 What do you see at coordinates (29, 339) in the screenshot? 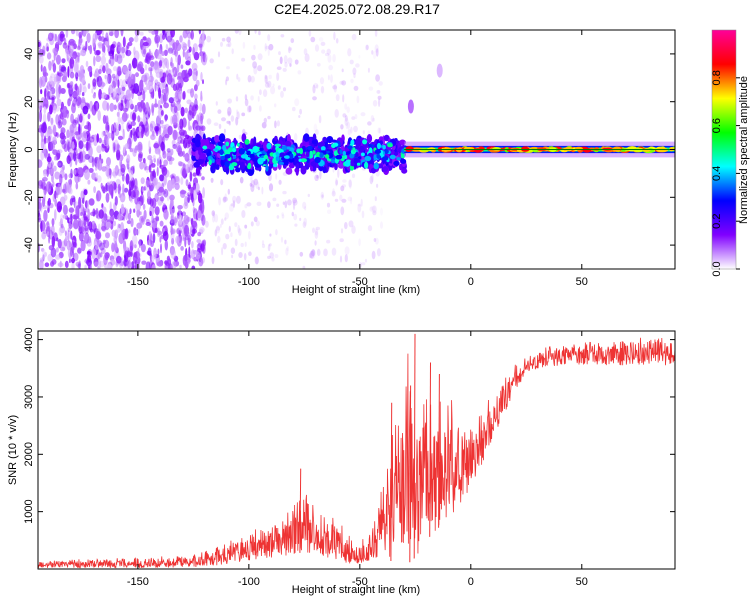
I see `y-tick-label: 4000` at bounding box center [29, 339].